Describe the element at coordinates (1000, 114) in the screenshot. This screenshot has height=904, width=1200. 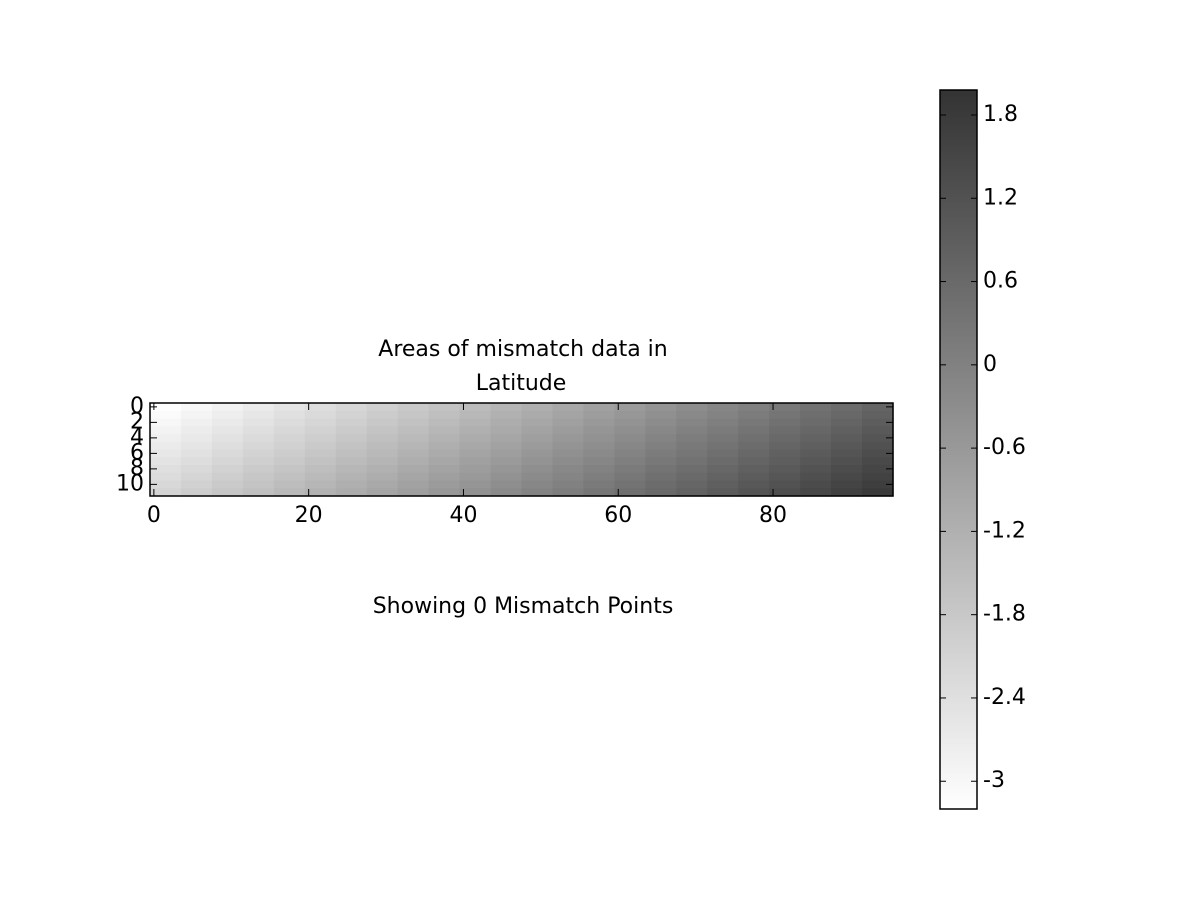
I see `colorbar-tick-label: 1.8` at that location.